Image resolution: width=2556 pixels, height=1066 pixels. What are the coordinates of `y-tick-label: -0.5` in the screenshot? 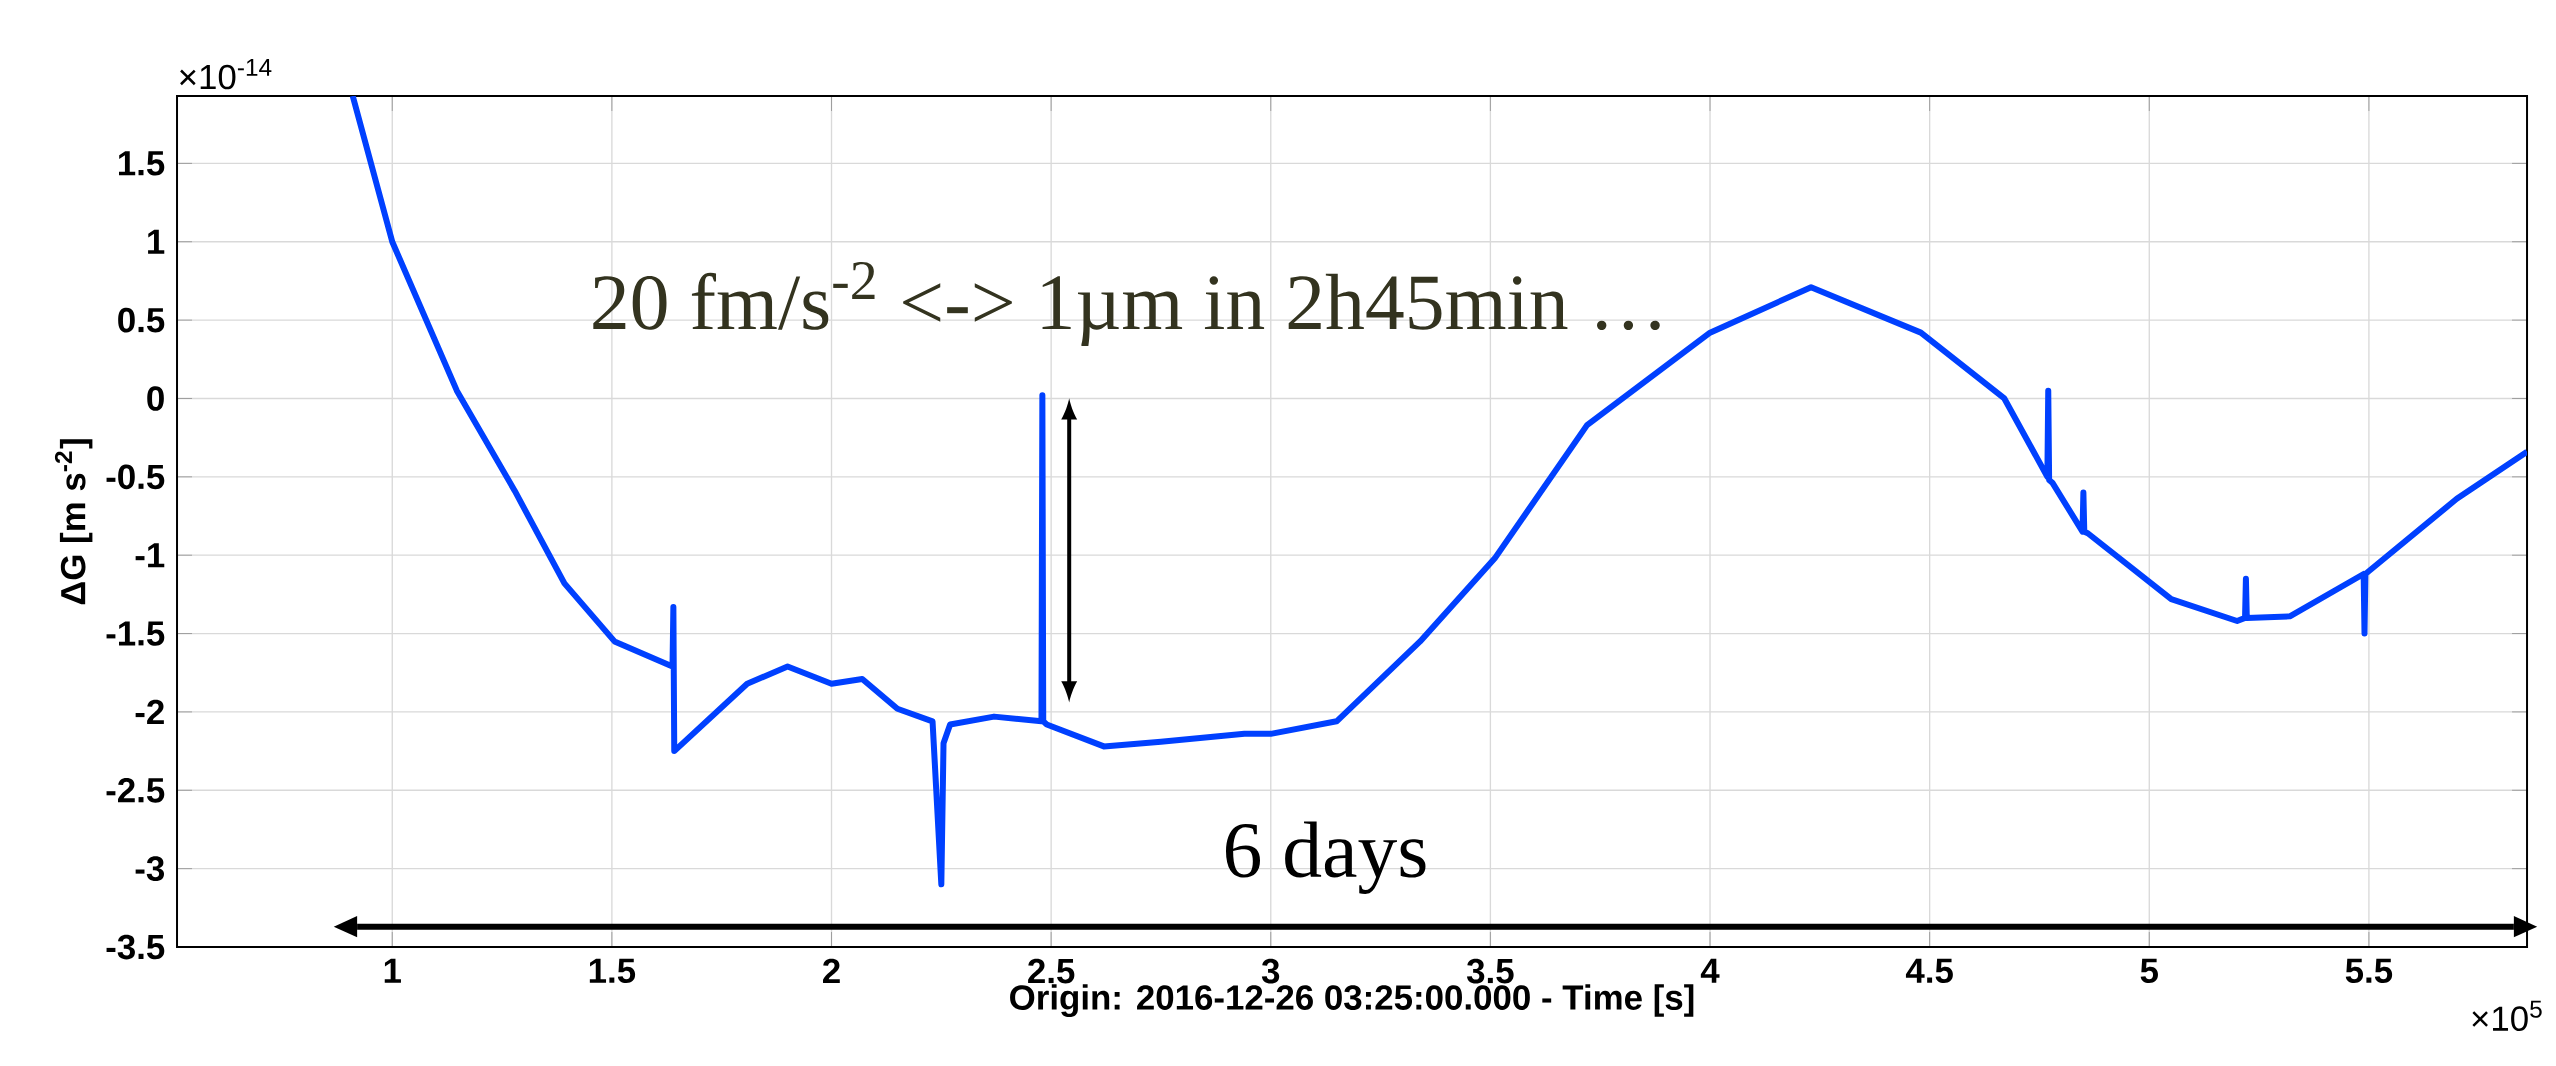 It's located at (135, 477).